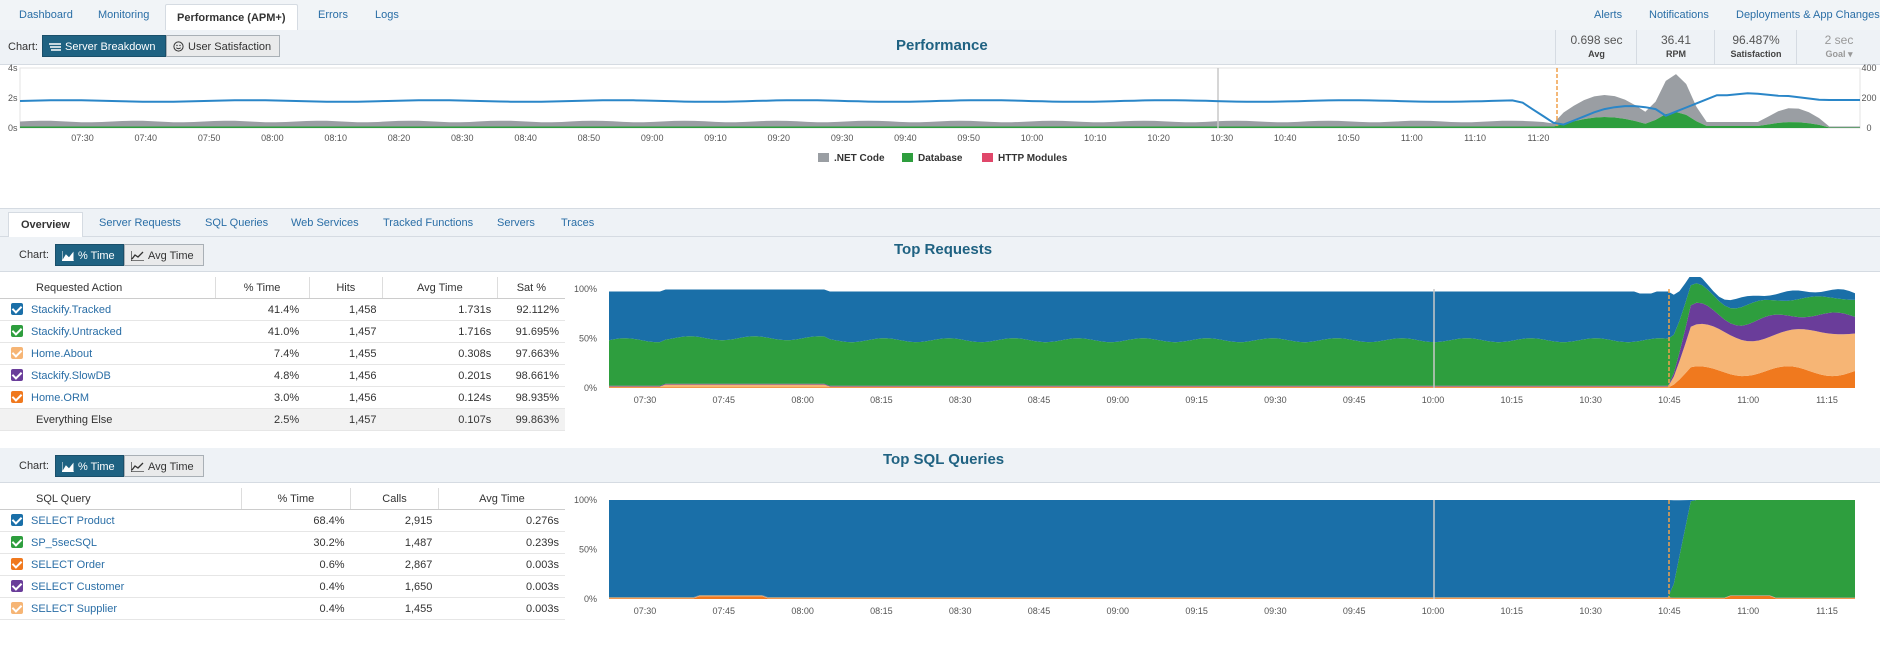 The image size is (1880, 656). I want to click on untracked-area, so click(1232, 334).